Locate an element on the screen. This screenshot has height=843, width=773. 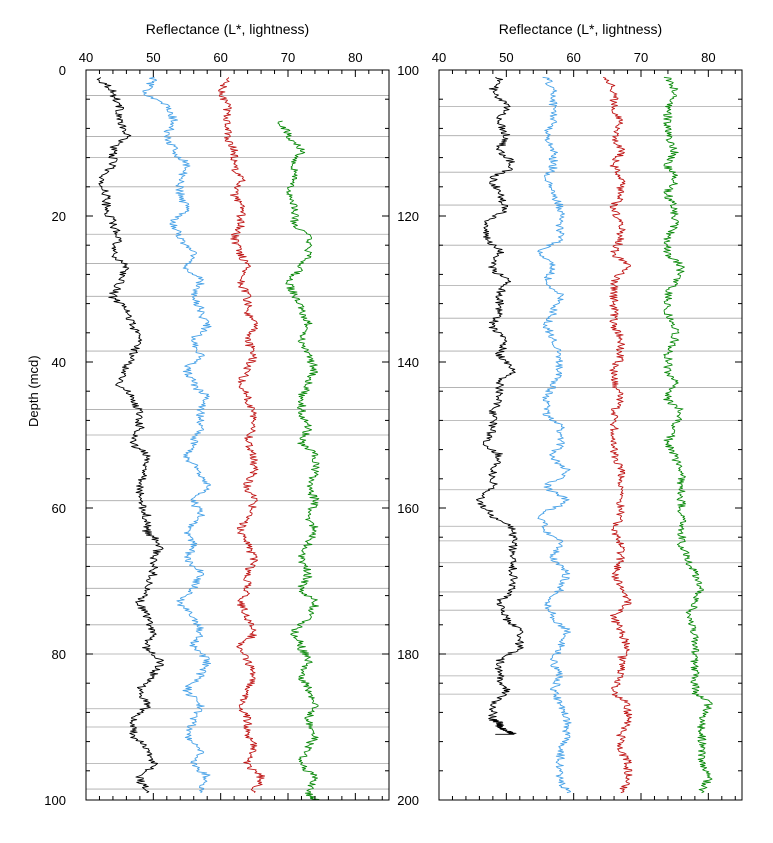
y-tick-label: 60 is located at coordinates (59, 508).